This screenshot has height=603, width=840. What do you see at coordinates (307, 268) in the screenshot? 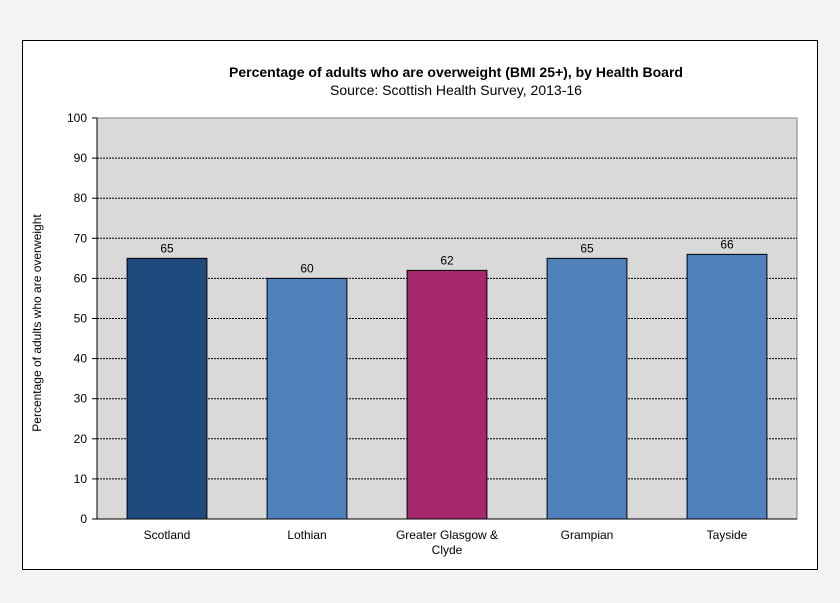
I see `data-label: 60` at bounding box center [307, 268].